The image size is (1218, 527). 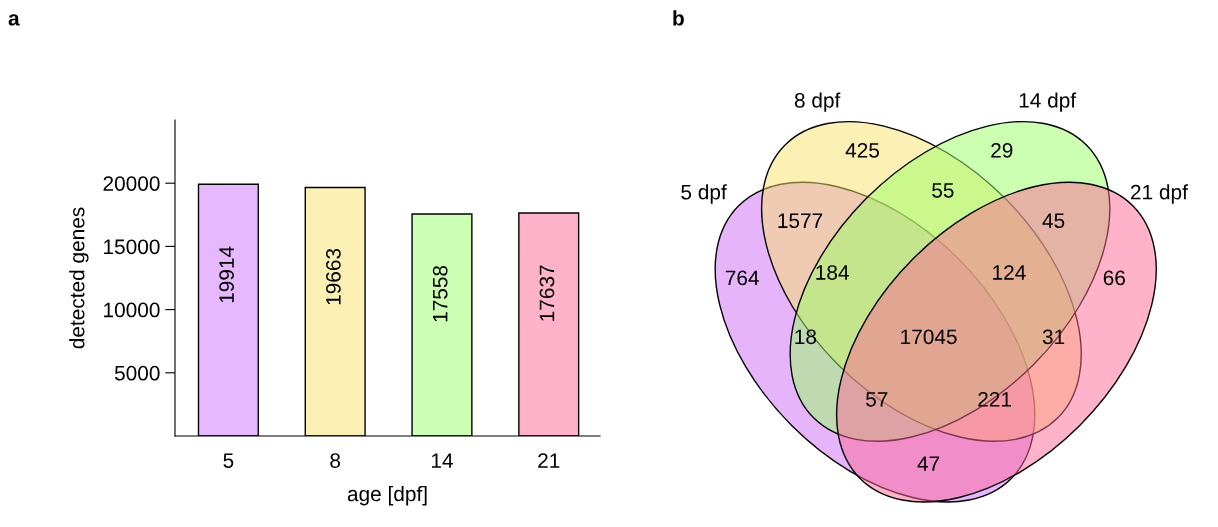 What do you see at coordinates (1114, 278) in the screenshot?
I see `text: 66` at bounding box center [1114, 278].